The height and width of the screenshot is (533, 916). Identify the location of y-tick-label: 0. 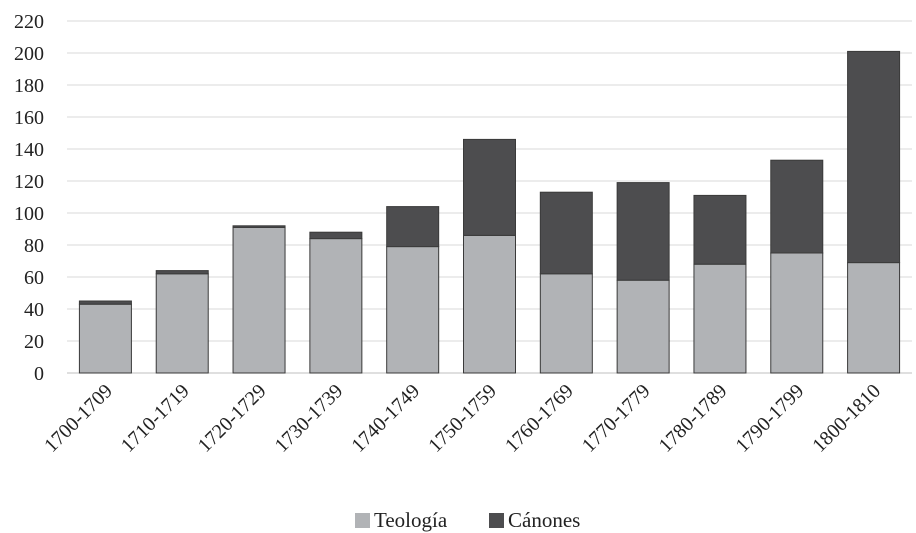
(39, 374).